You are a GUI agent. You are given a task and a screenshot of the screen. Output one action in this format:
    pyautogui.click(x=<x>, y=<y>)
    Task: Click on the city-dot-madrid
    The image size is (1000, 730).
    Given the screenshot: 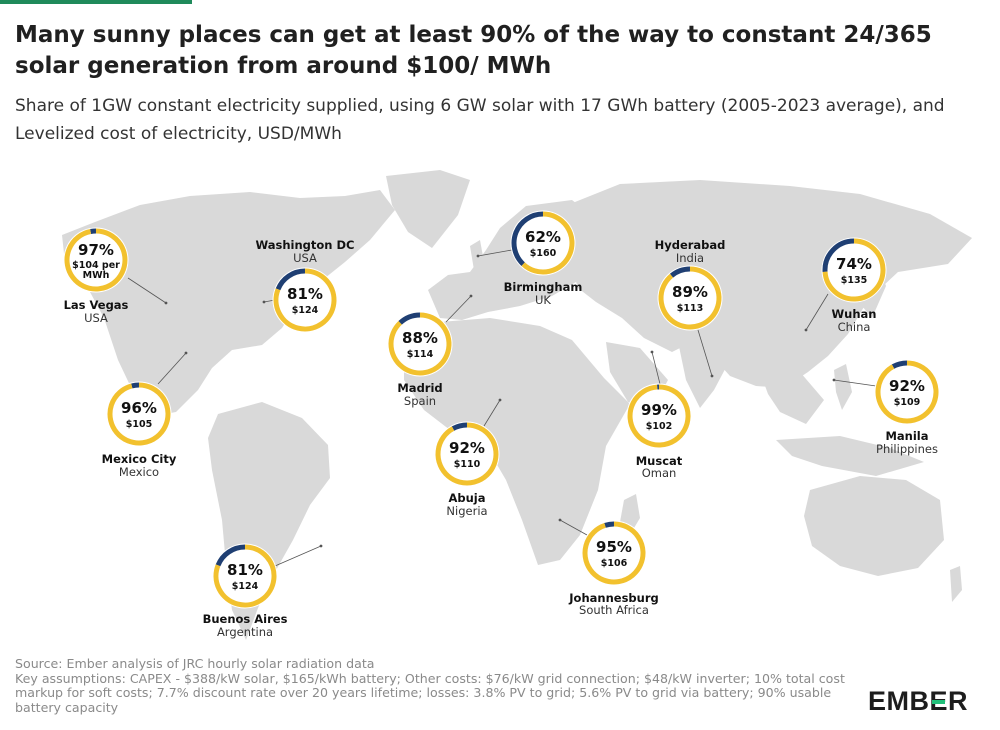 What is the action you would take?
    pyautogui.click(x=471, y=296)
    